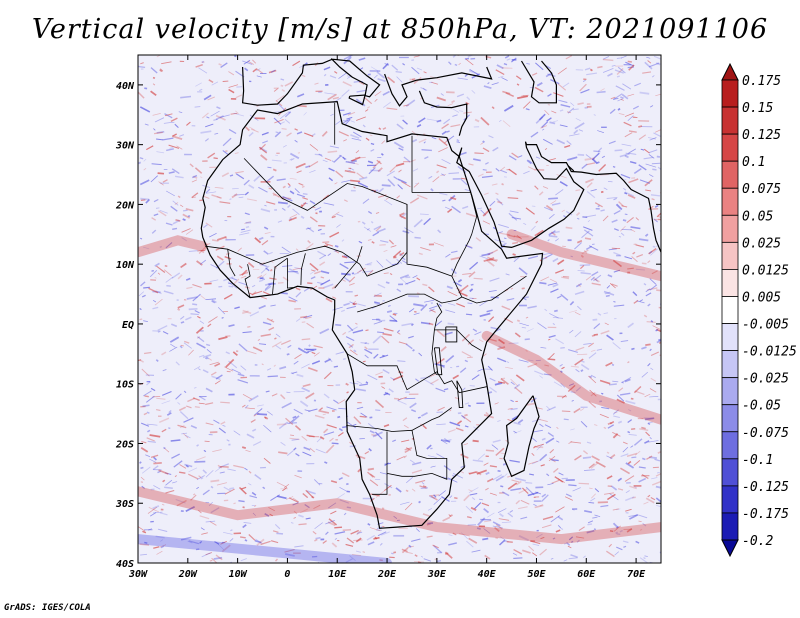  Describe the element at coordinates (571, 168) in the screenshot. I see `gulf-of-oman-coastline` at that location.